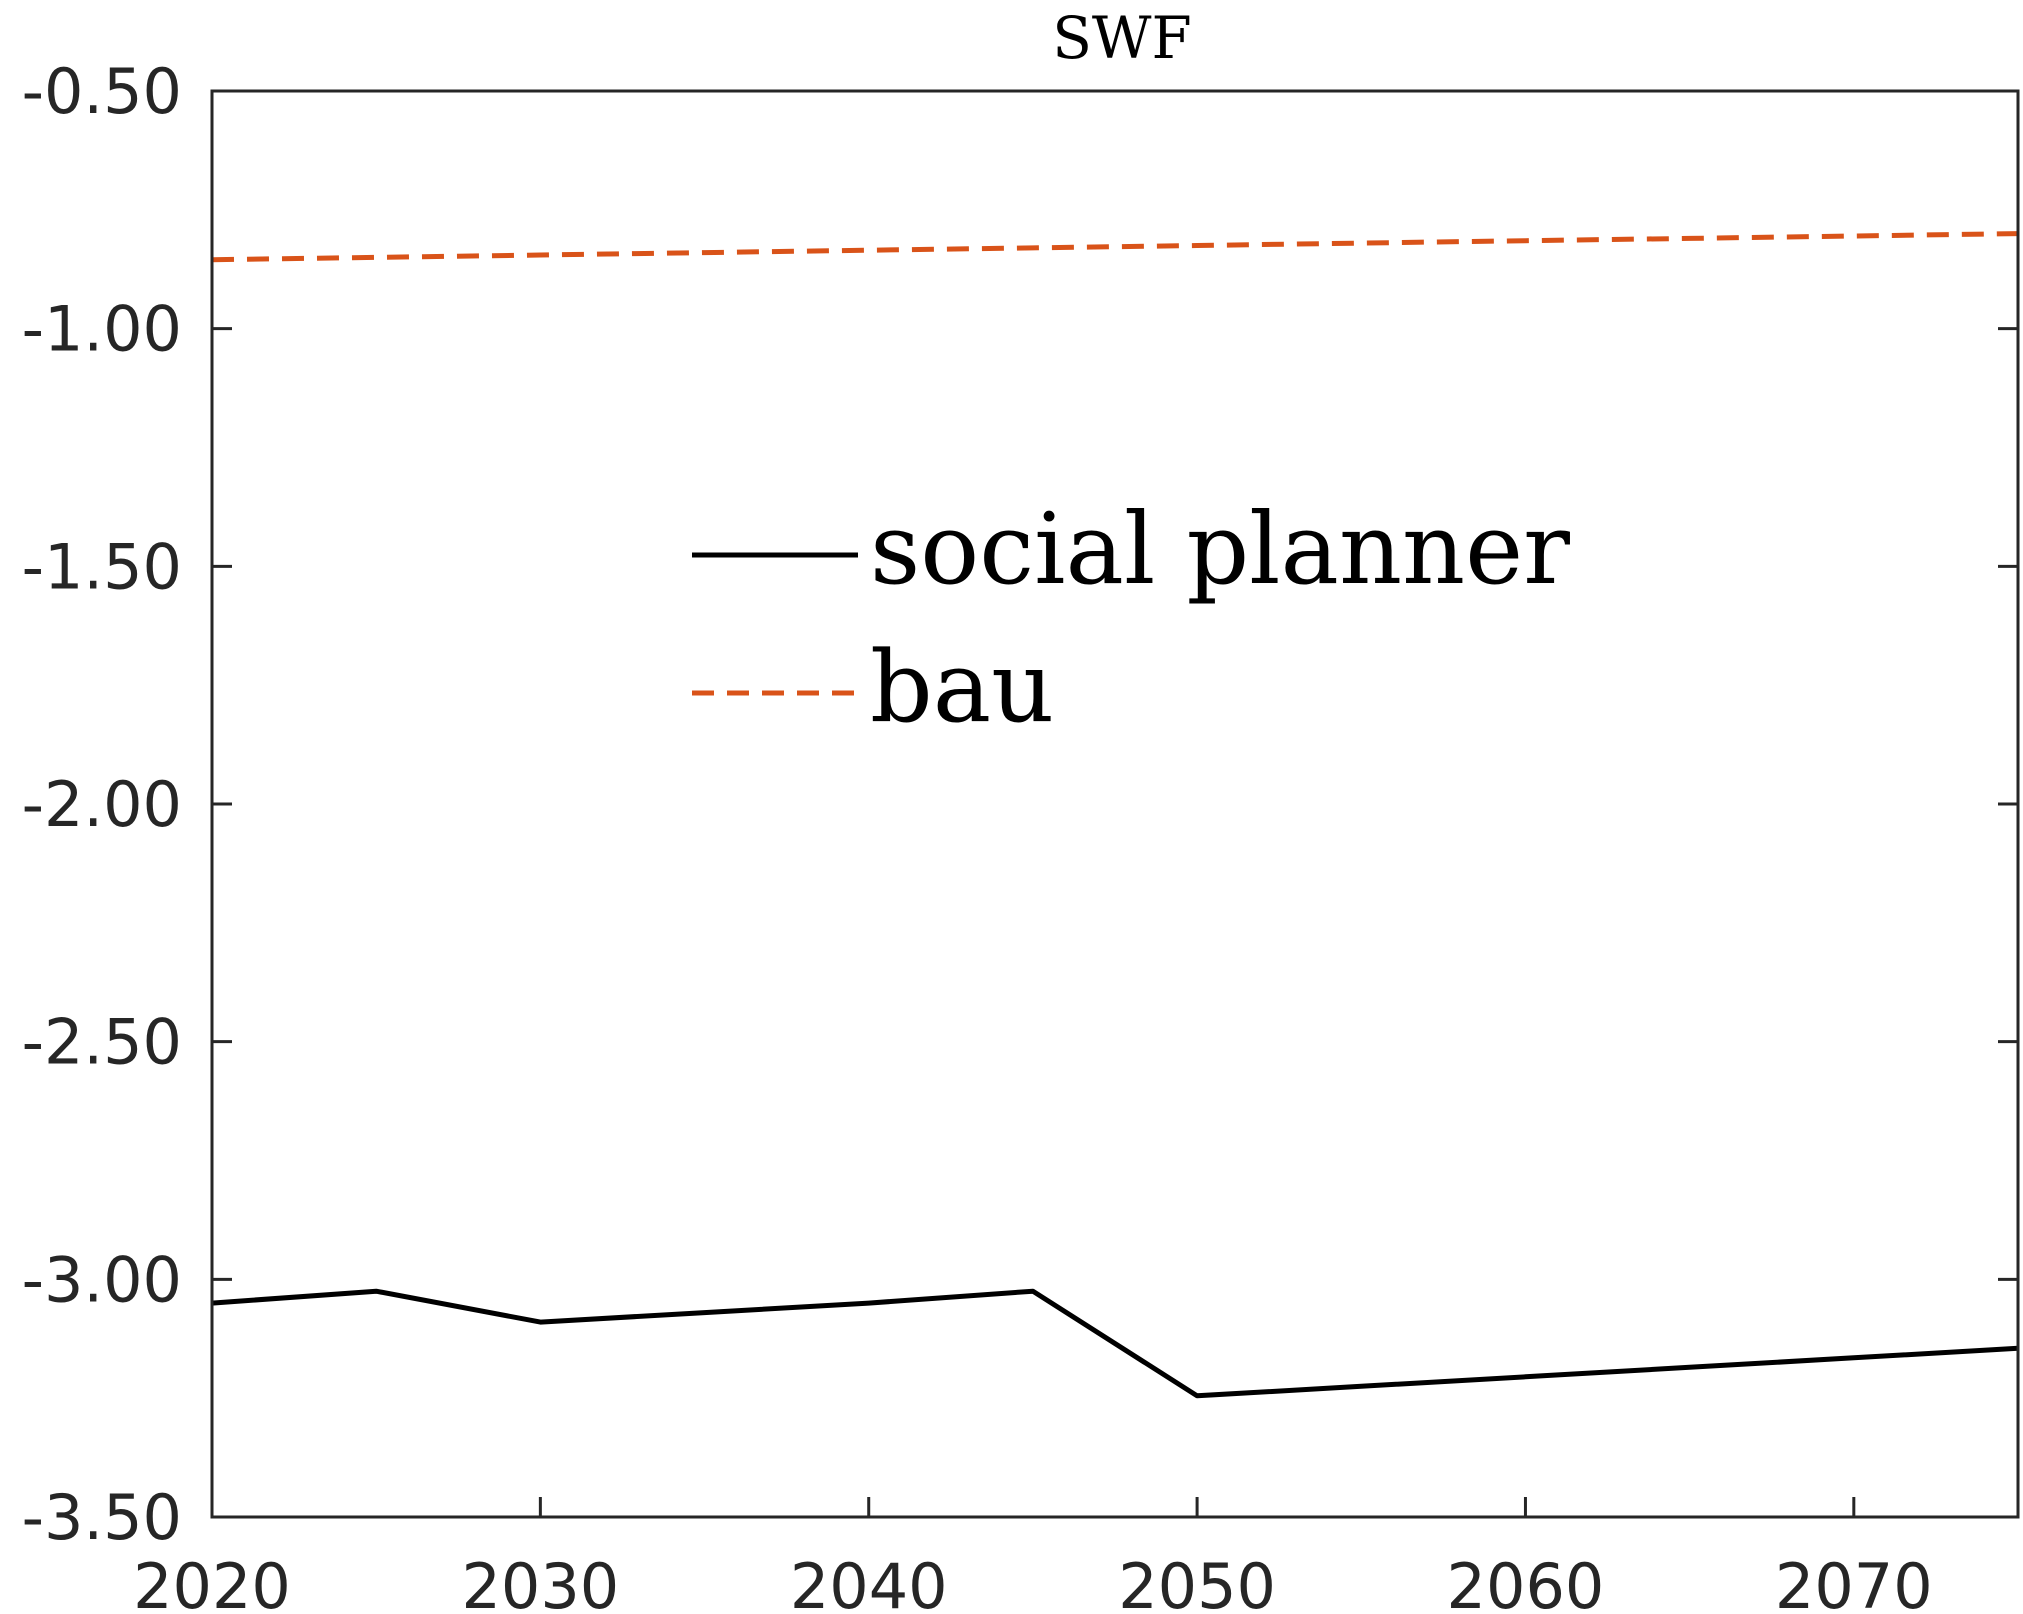 The height and width of the screenshot is (1614, 2023). Describe the element at coordinates (1526, 1582) in the screenshot. I see `x-tick-label: 2060` at that location.